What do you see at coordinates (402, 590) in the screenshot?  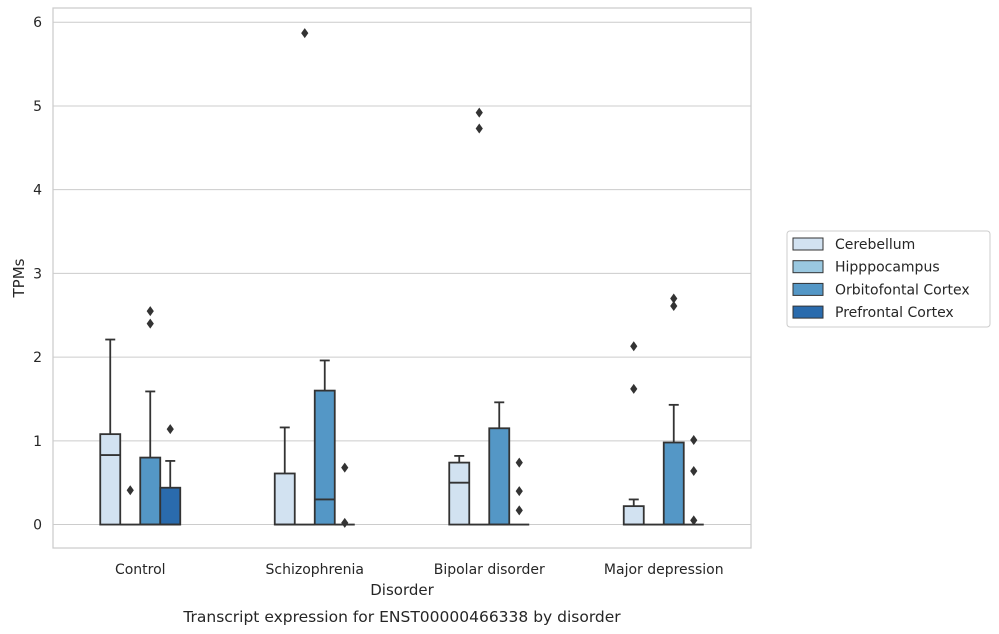 I see `x-axis-label: Disorder` at bounding box center [402, 590].